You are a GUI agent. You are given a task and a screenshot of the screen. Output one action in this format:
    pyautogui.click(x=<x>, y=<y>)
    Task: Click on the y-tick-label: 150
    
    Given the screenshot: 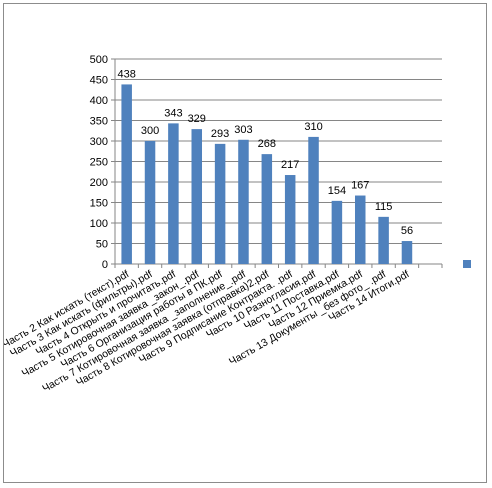 What is the action you would take?
    pyautogui.click(x=99, y=204)
    